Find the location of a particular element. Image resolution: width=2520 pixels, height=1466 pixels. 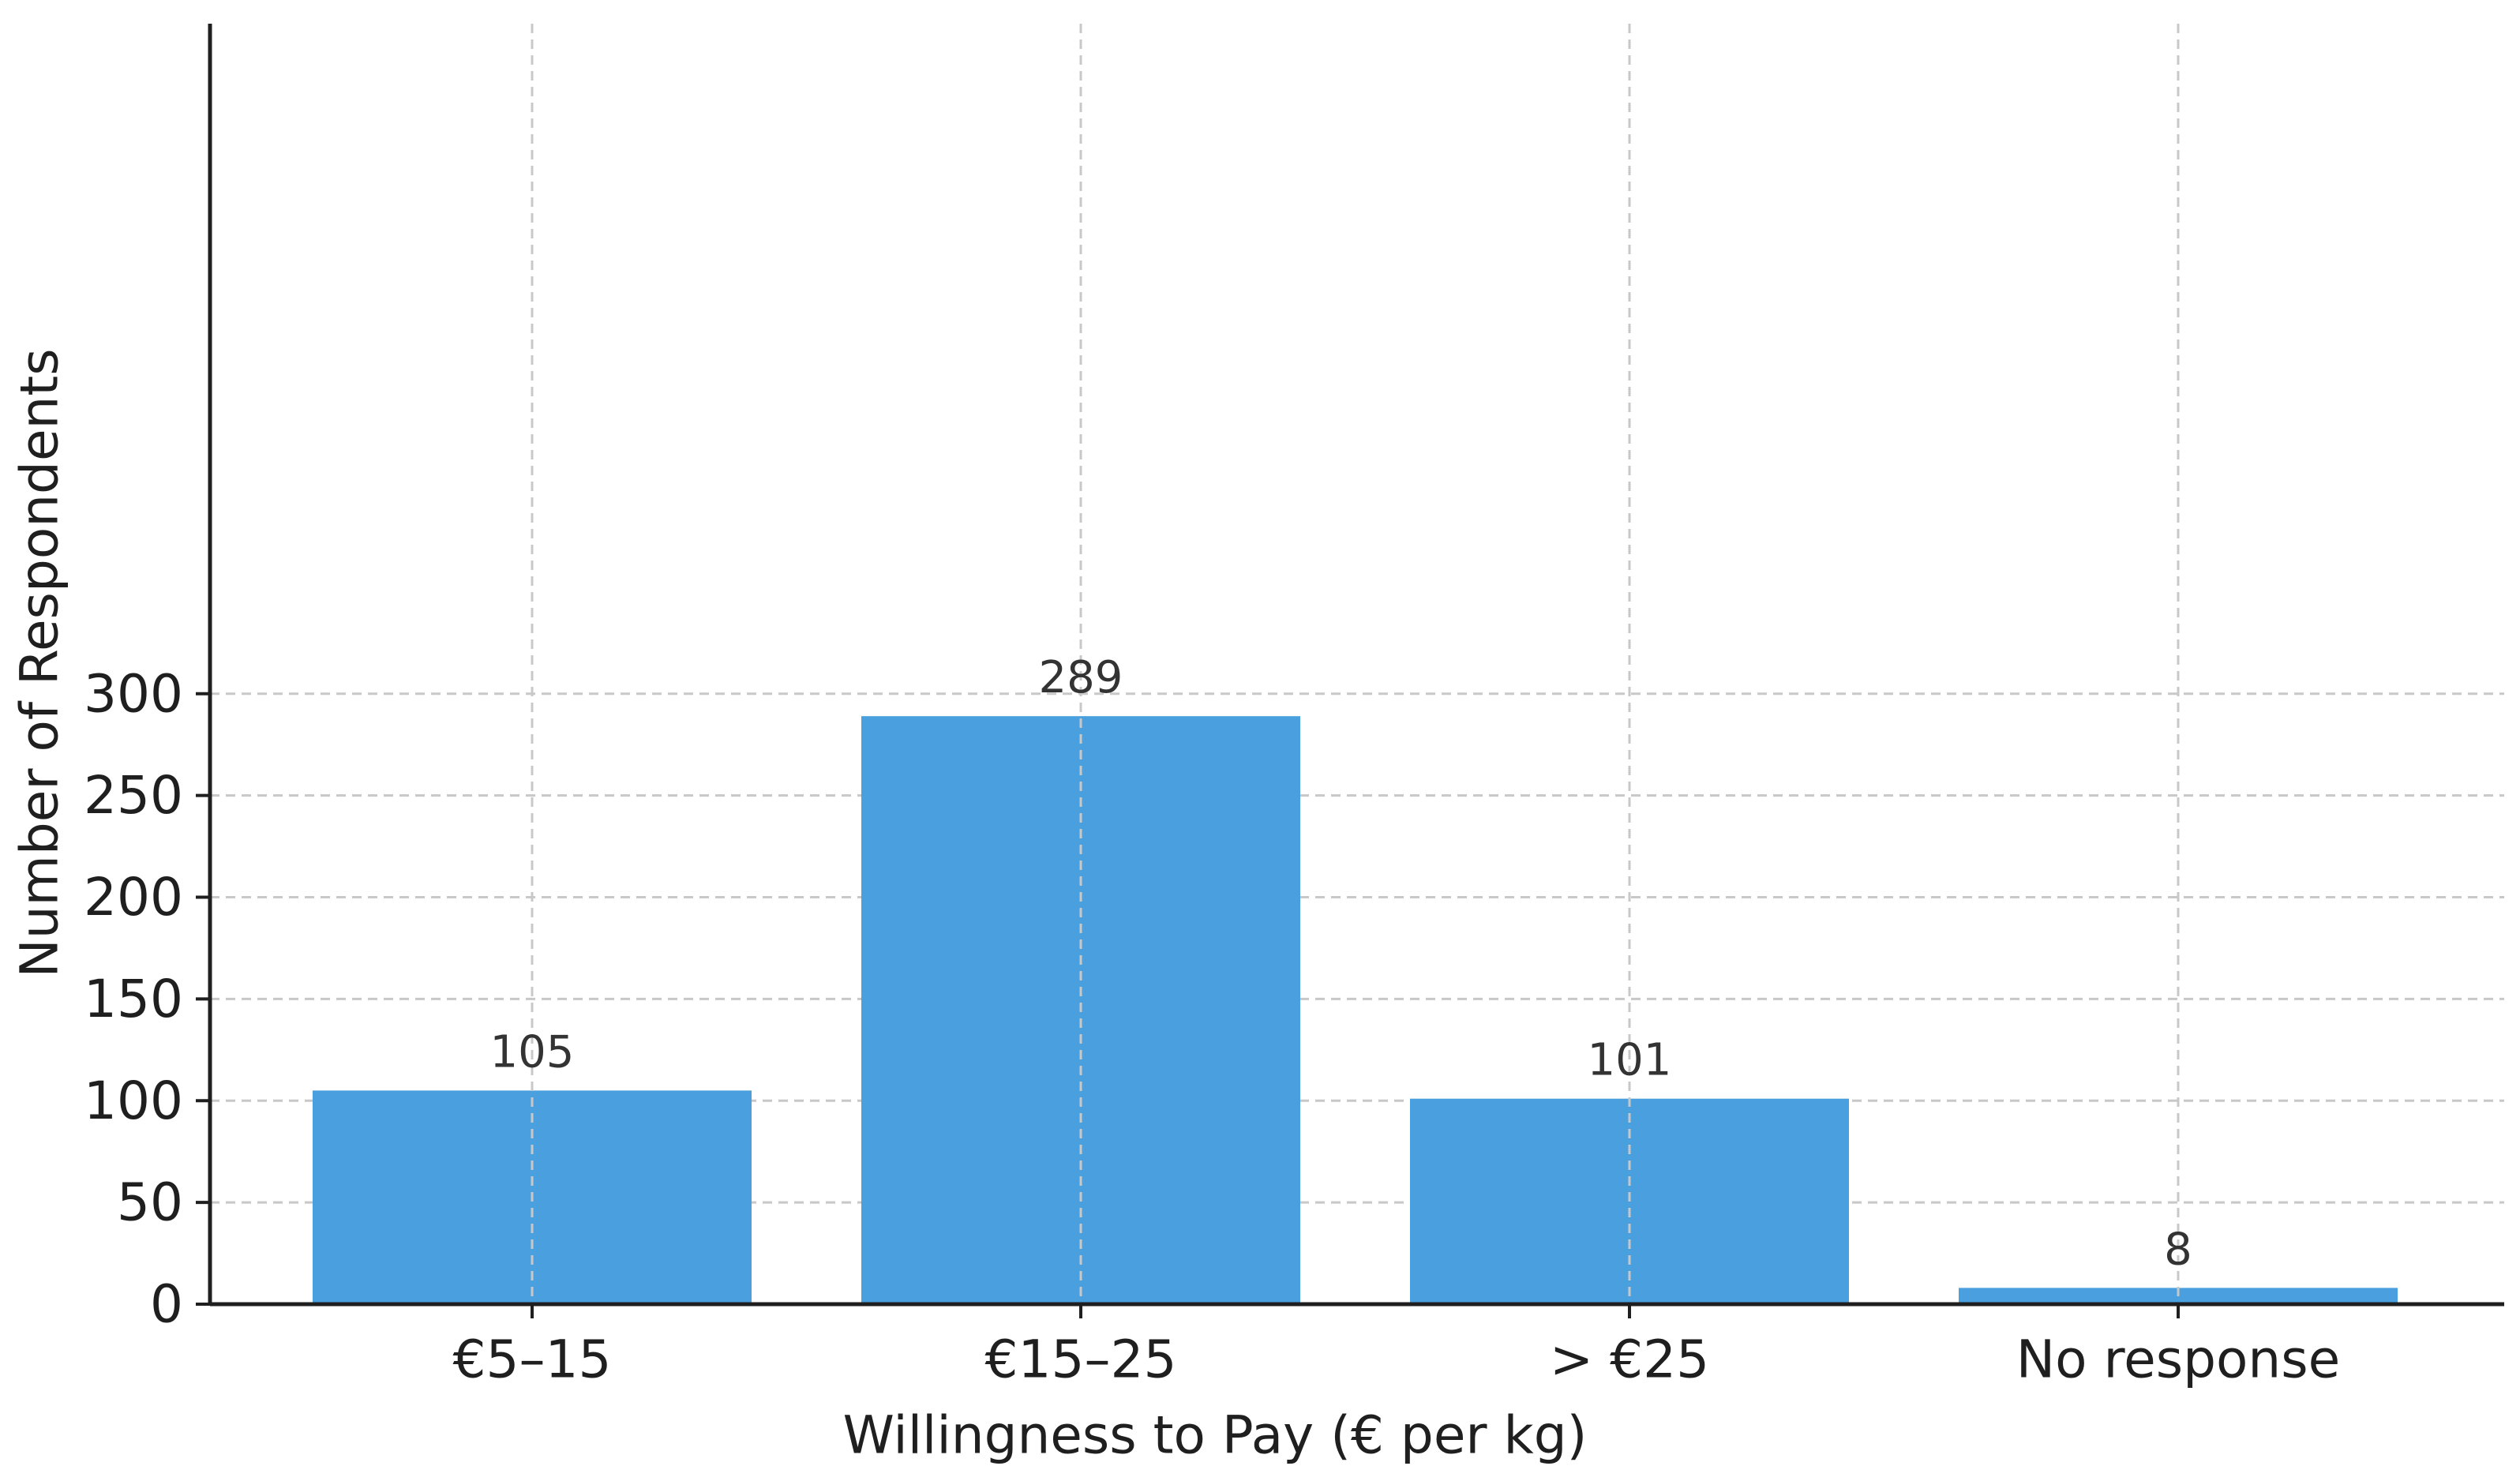

x-axis-title: Willingness to Pay (€ per kg) is located at coordinates (1215, 1435).